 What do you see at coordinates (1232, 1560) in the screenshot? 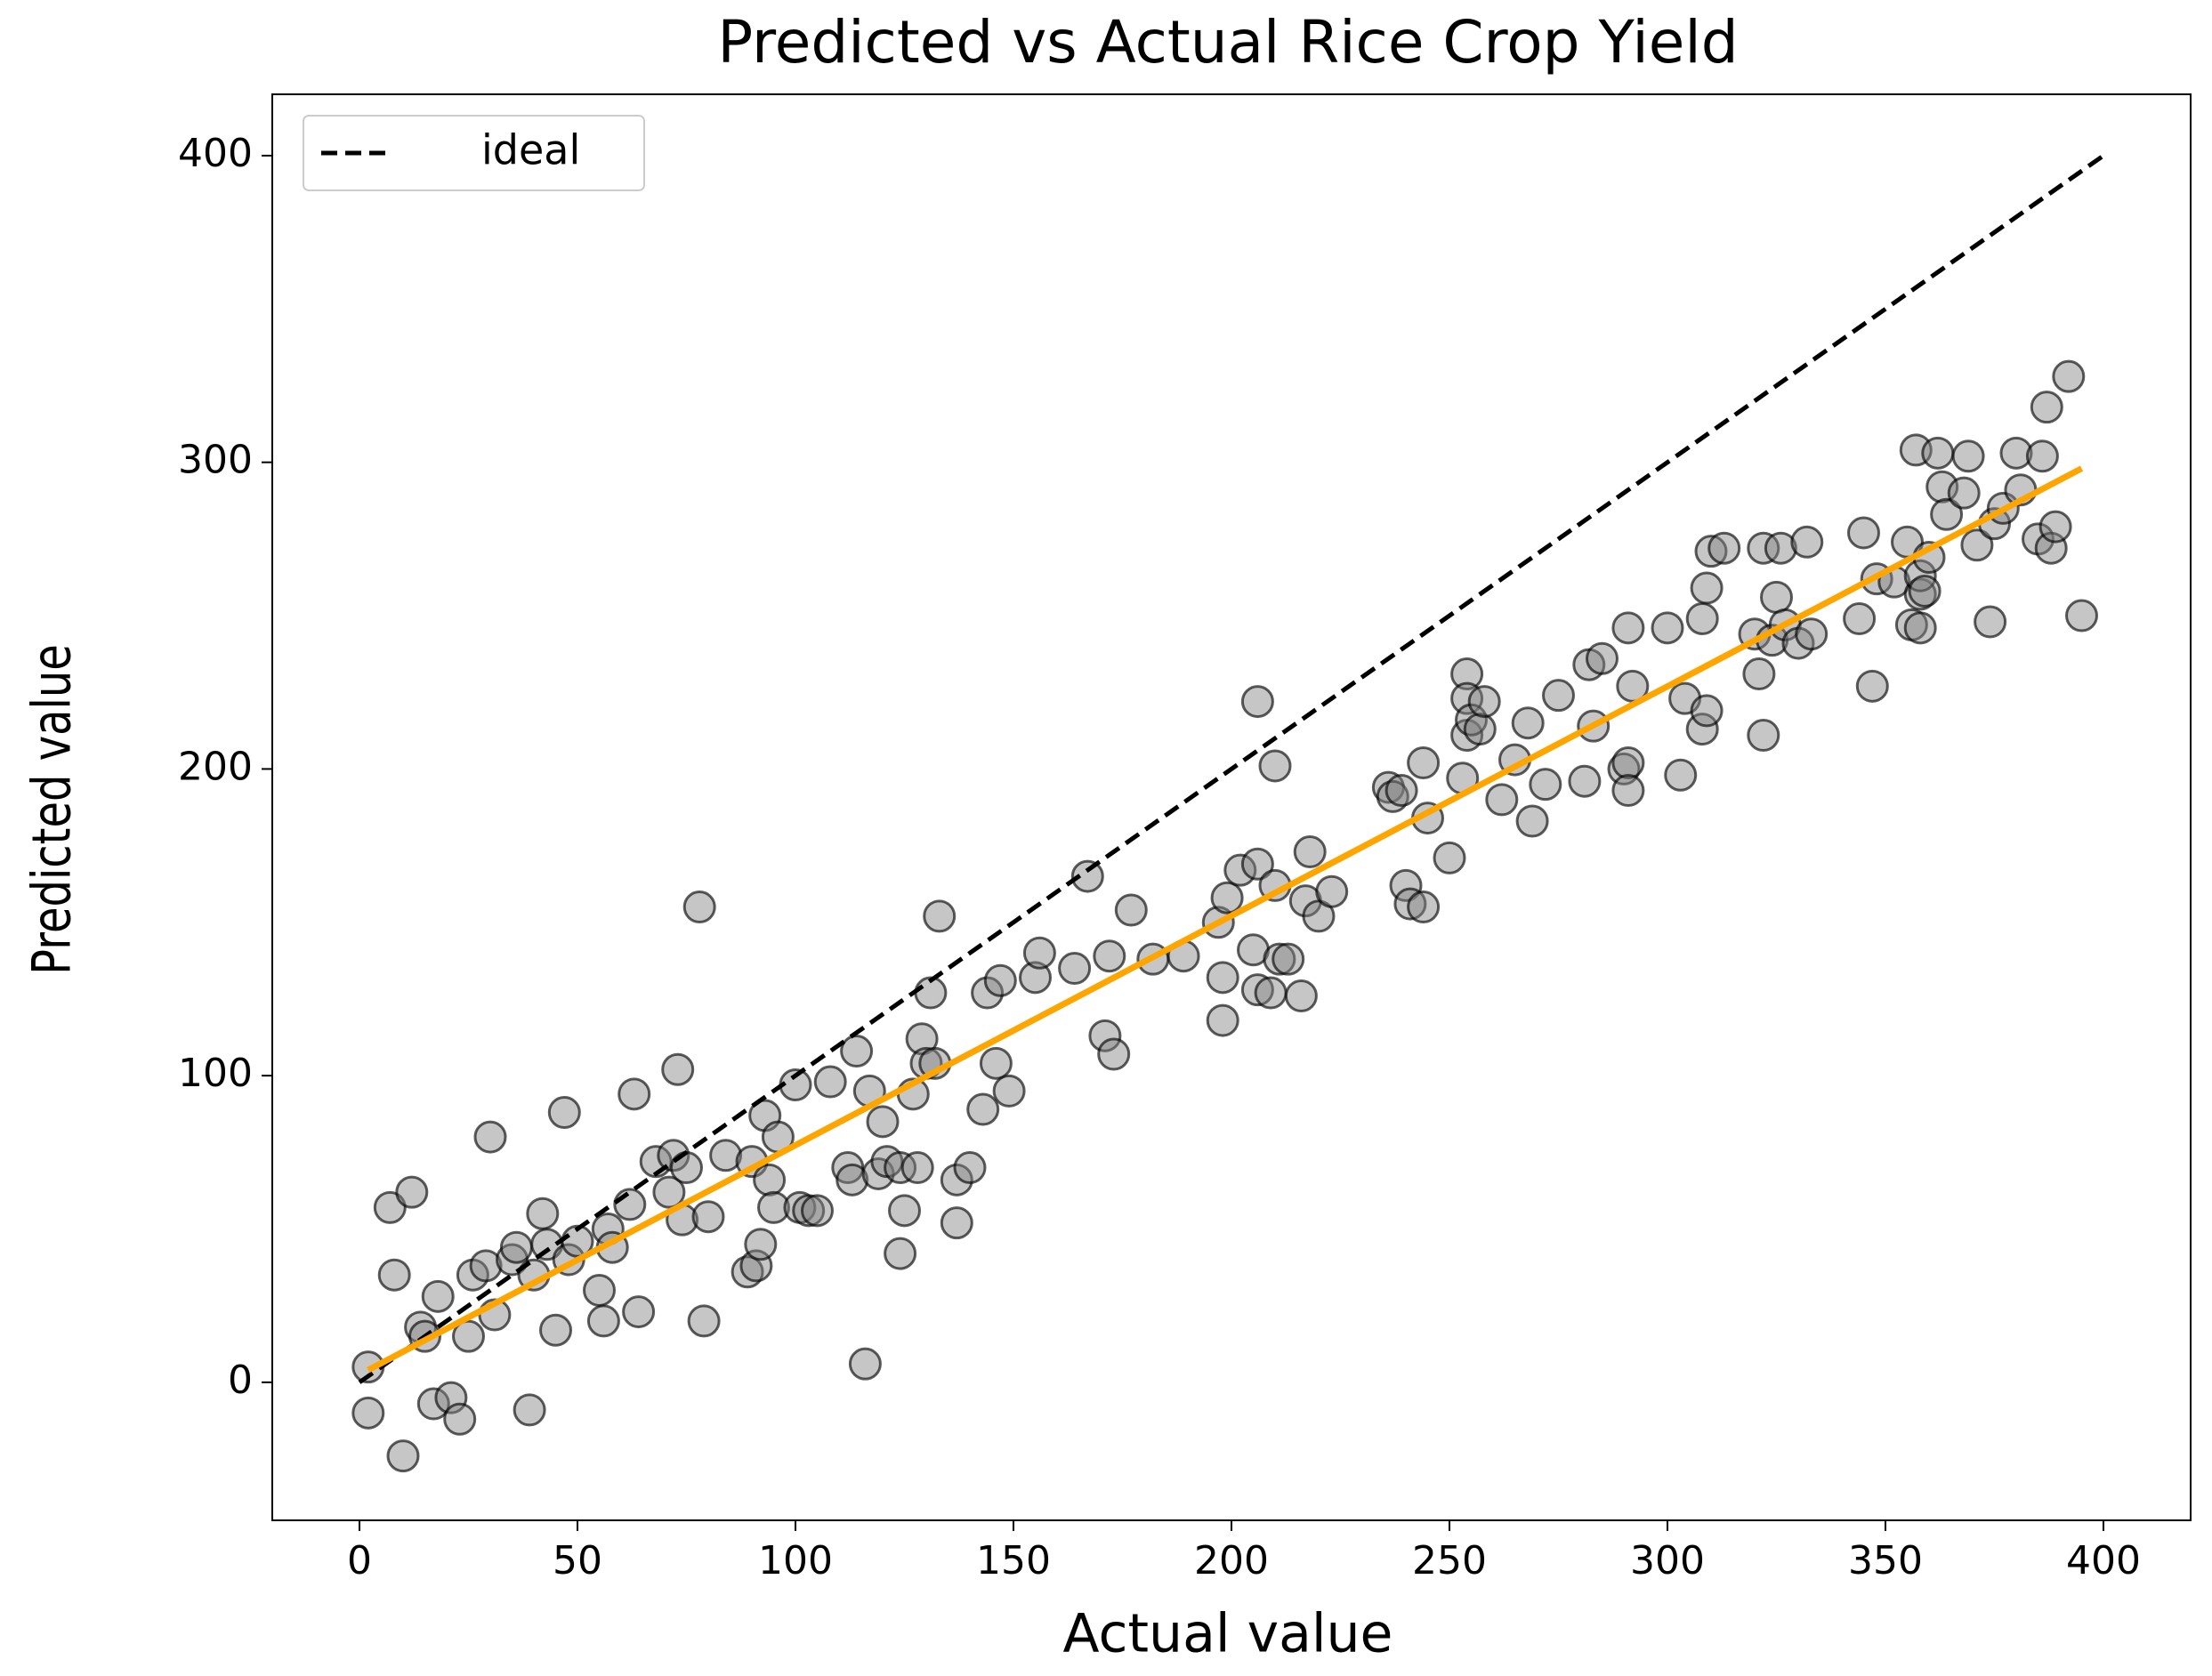
I see `x-tick-label: 200` at bounding box center [1232, 1560].